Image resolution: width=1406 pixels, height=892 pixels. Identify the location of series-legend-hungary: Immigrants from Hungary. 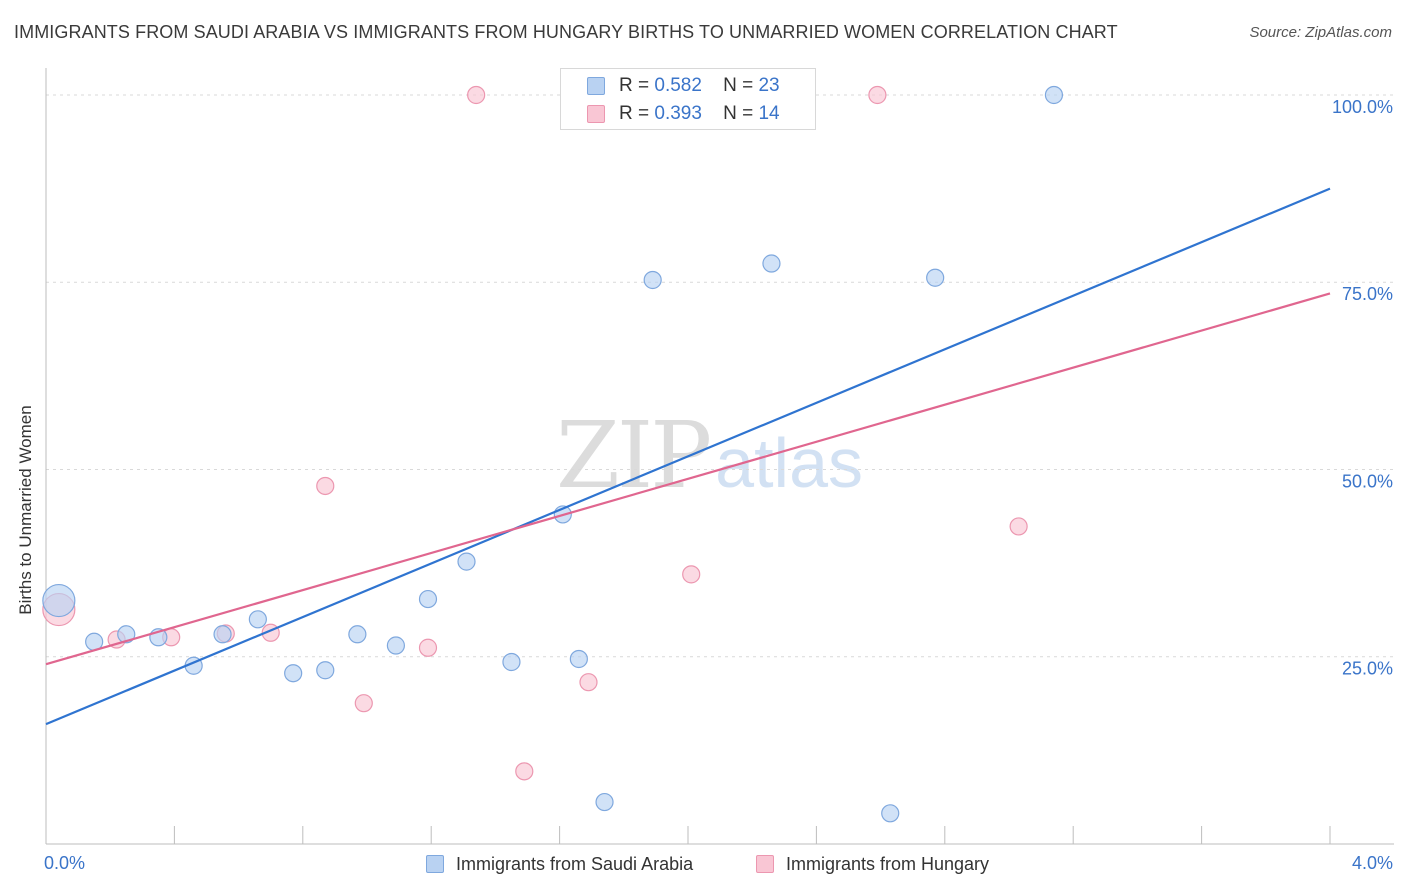
(872, 864).